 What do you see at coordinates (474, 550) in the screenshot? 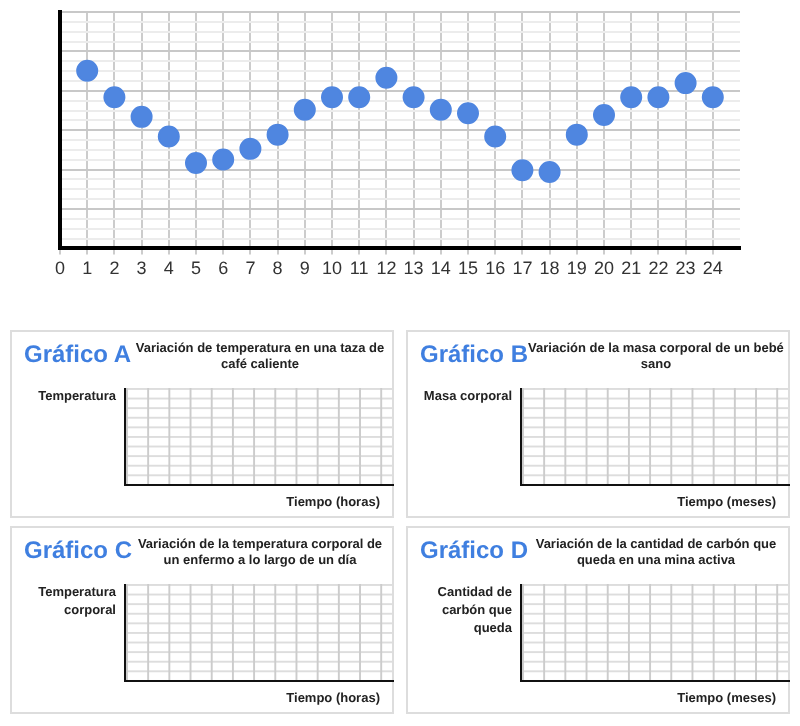
I see `text: Gráfico D` at bounding box center [474, 550].